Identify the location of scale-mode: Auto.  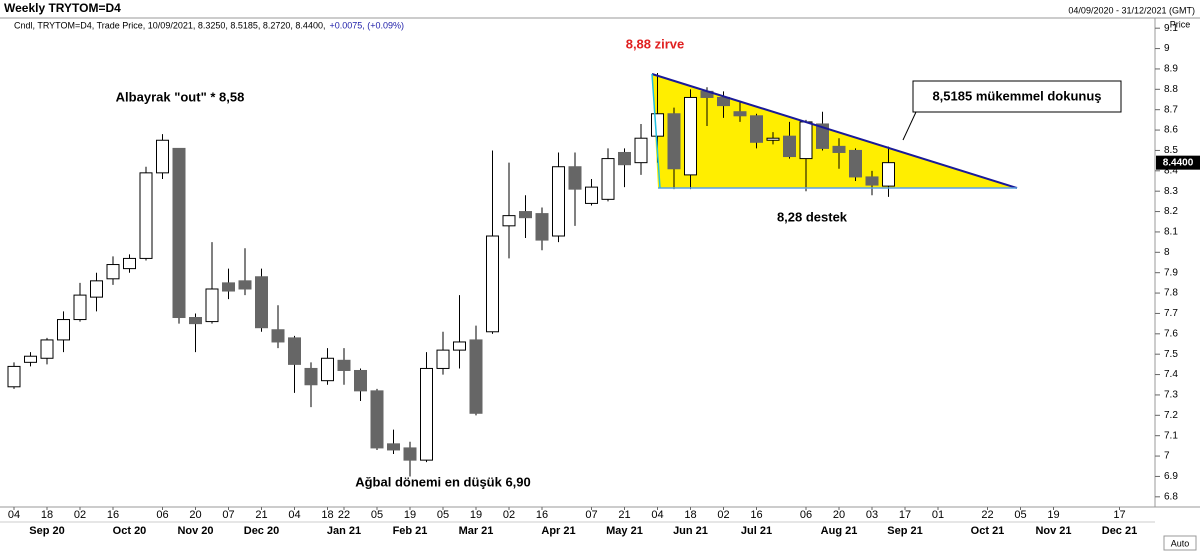
(1180, 543).